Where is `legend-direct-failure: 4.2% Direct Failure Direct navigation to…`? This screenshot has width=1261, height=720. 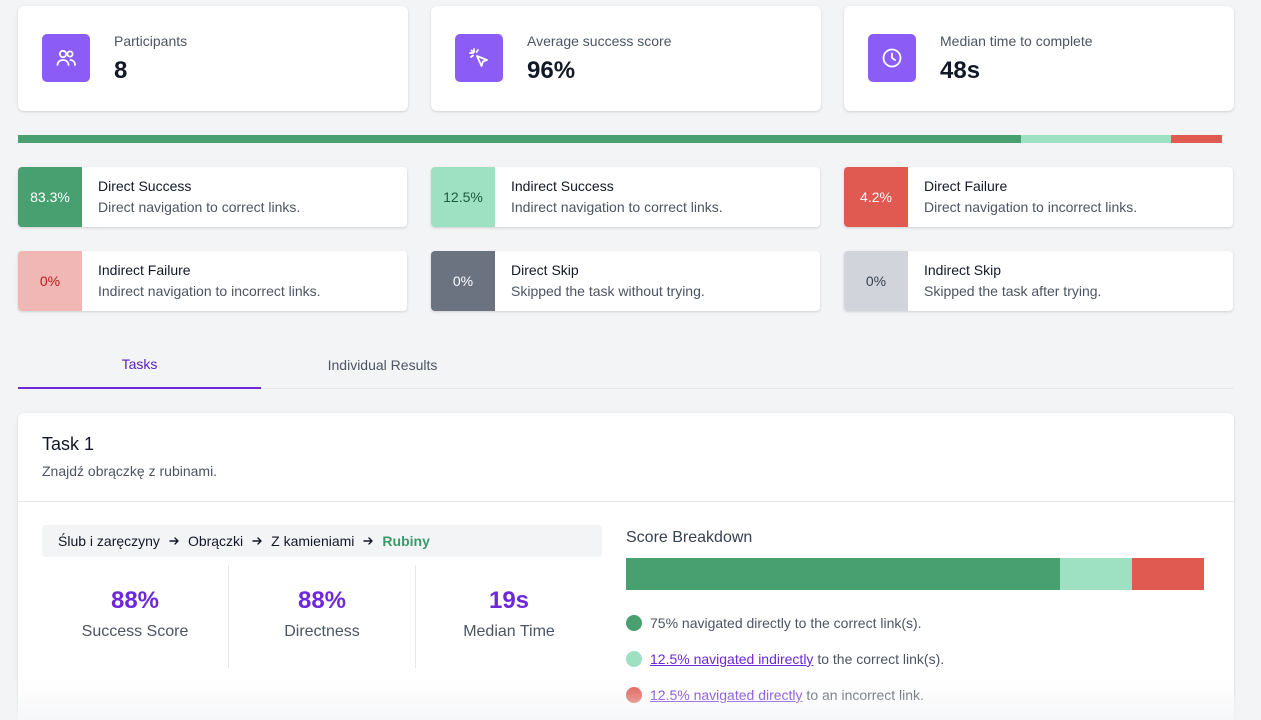
legend-direct-failure: 4.2% Direct Failure Direct navigation to… is located at coordinates (1038, 197).